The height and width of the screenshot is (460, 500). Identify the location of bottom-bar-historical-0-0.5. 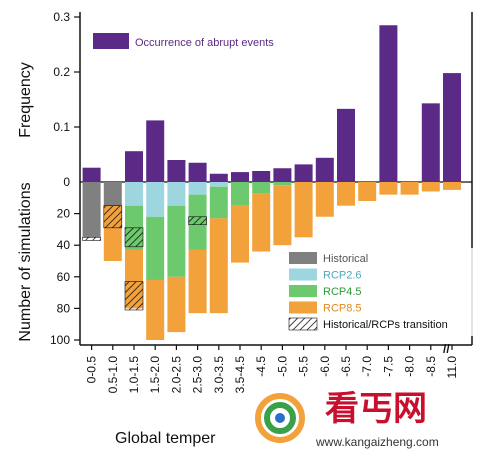
(91, 210).